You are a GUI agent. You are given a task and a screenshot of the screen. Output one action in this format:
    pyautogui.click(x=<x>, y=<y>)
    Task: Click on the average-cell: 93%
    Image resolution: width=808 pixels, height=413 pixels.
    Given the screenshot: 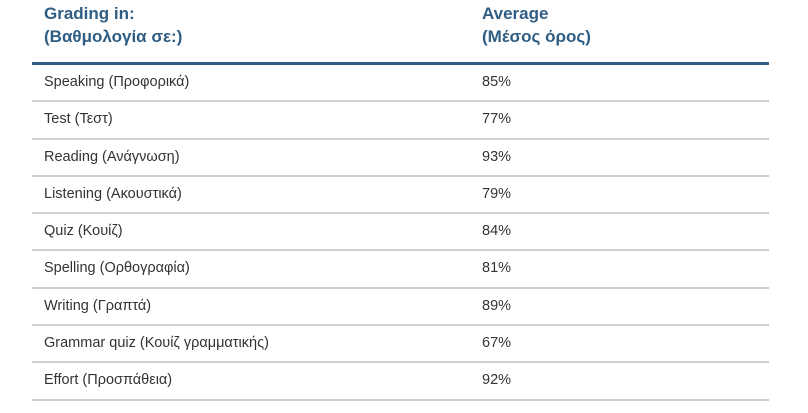 What is the action you would take?
    pyautogui.click(x=497, y=156)
    